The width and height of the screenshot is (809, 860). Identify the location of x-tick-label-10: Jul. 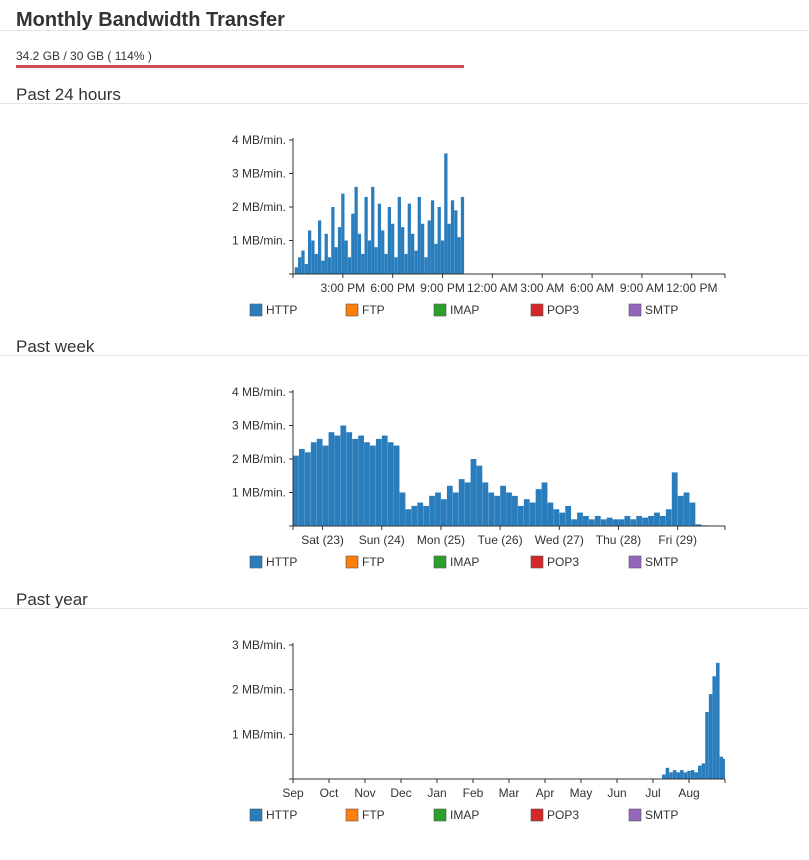
(652, 793).